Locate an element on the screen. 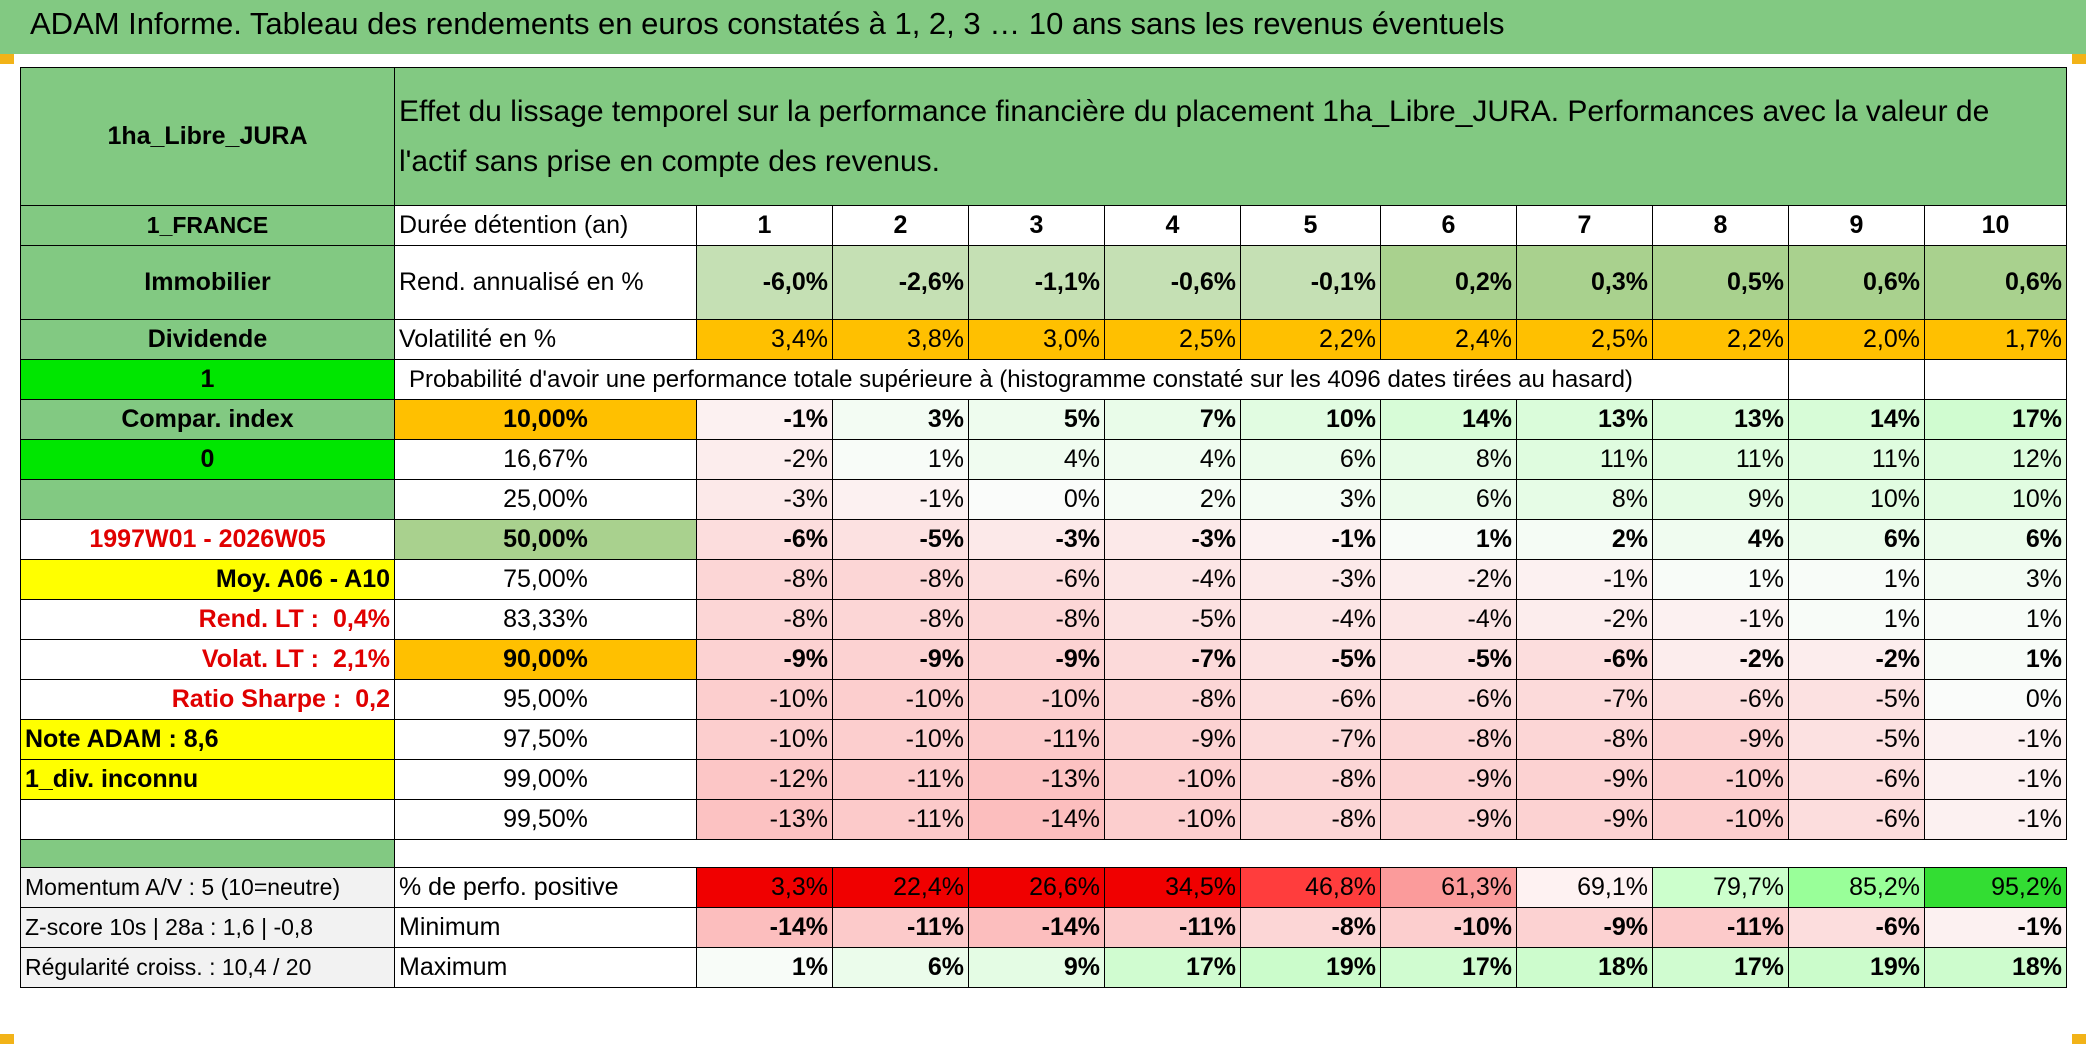 The image size is (2086, 1044). percentile-value: -3% is located at coordinates (1310, 579).